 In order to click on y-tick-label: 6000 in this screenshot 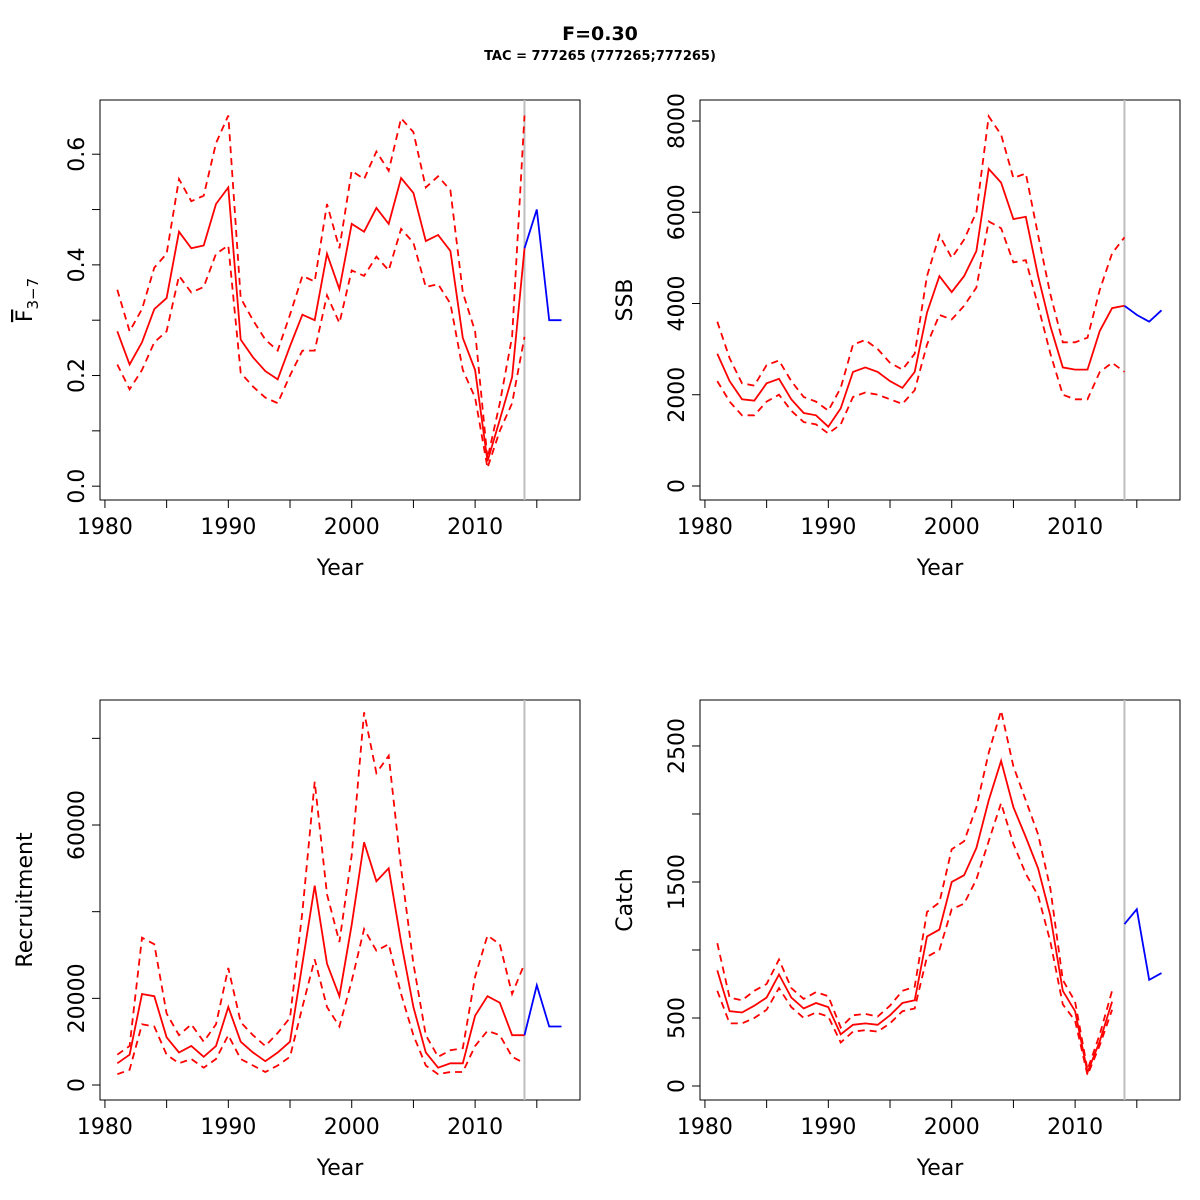, I will do `click(677, 212)`.